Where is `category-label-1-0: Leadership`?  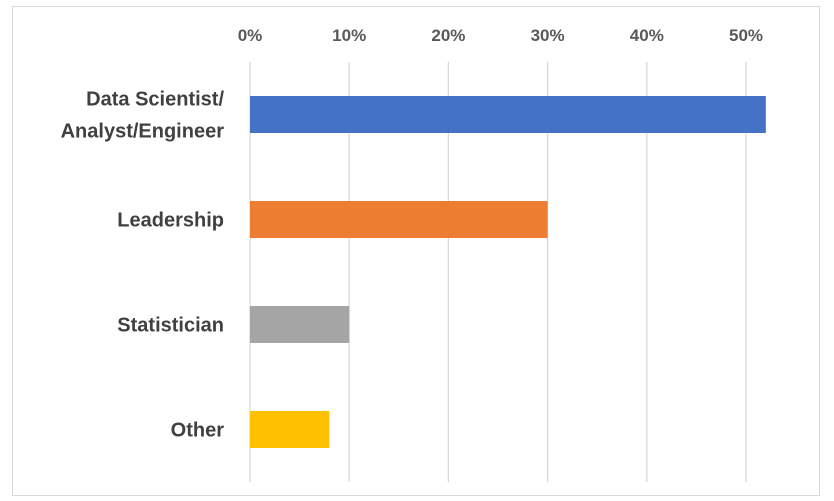 category-label-1-0: Leadership is located at coordinates (170, 221).